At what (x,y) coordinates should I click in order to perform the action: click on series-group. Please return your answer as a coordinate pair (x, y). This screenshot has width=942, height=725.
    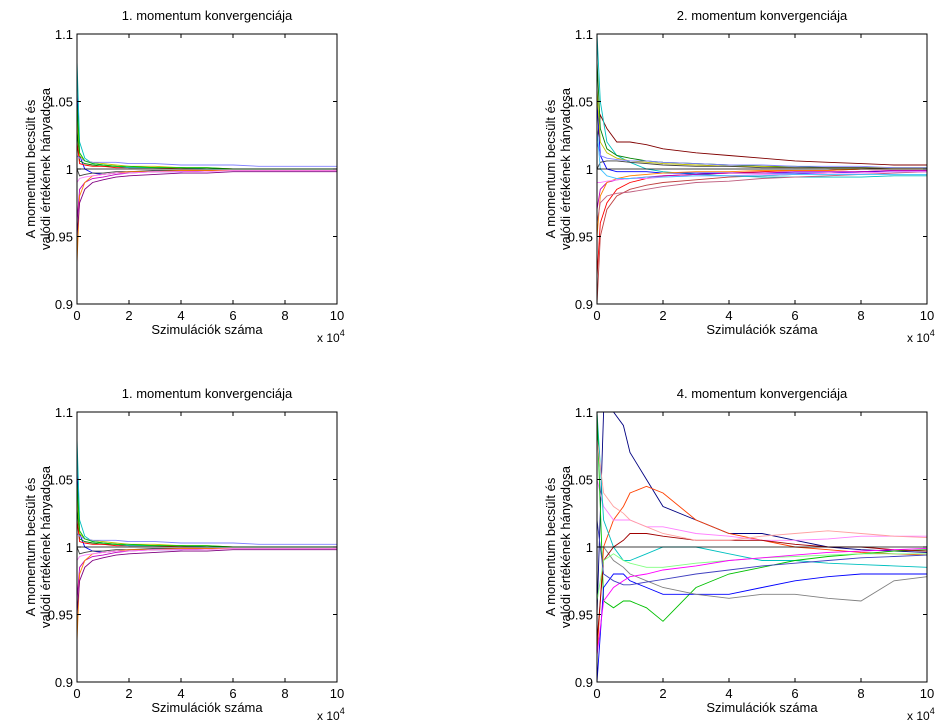
    Looking at the image, I should click on (762, 169).